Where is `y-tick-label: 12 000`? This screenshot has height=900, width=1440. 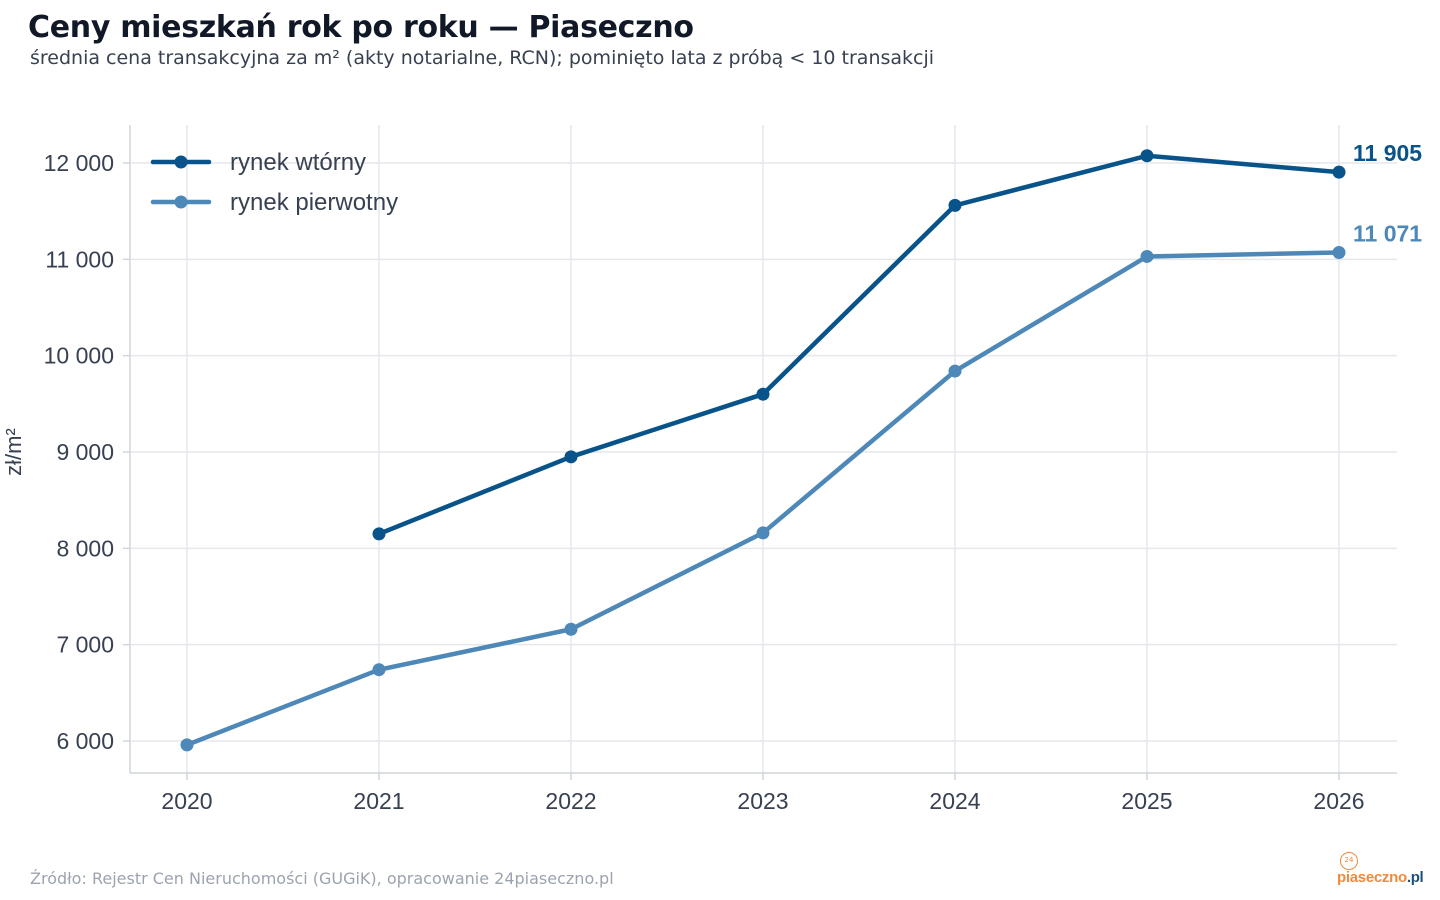
y-tick-label: 12 000 is located at coordinates (79, 163).